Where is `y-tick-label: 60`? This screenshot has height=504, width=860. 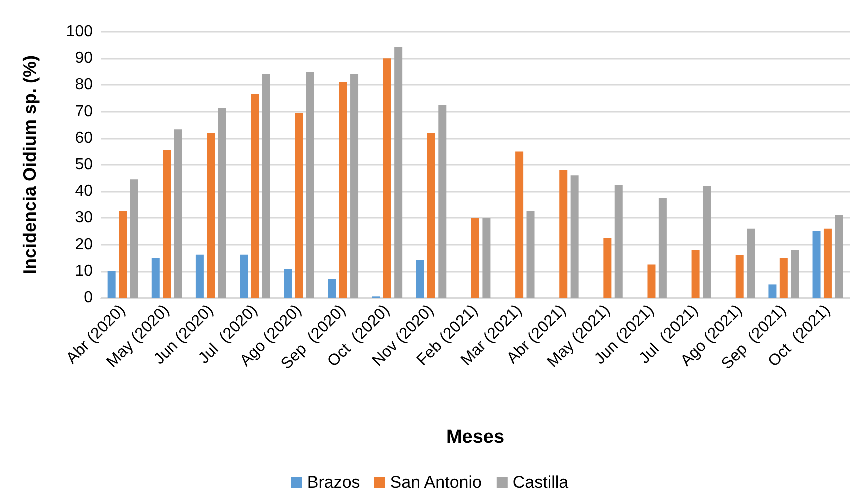 y-tick-label: 60 is located at coordinates (84, 138).